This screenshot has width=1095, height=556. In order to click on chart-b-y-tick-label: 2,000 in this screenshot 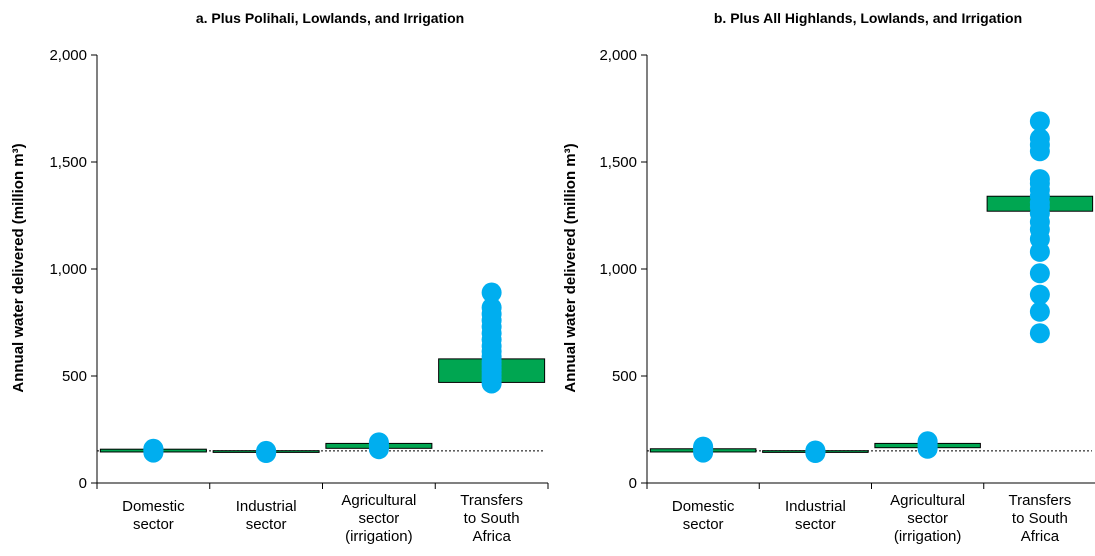, I will do `click(618, 55)`.